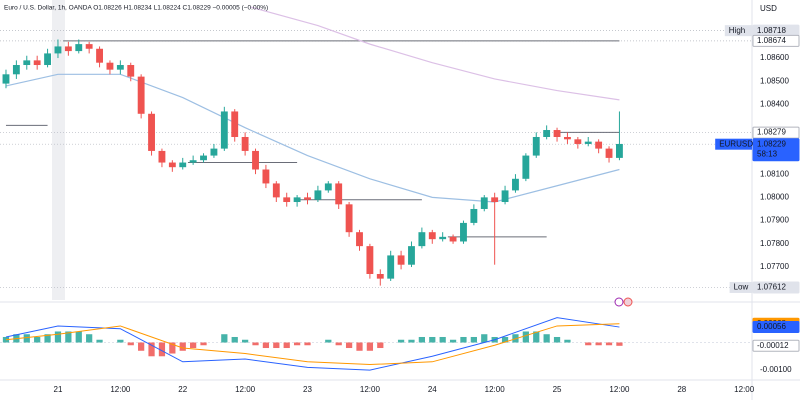 Image resolution: width=800 pixels, height=400 pixels. I want to click on session-band, so click(58, 150).